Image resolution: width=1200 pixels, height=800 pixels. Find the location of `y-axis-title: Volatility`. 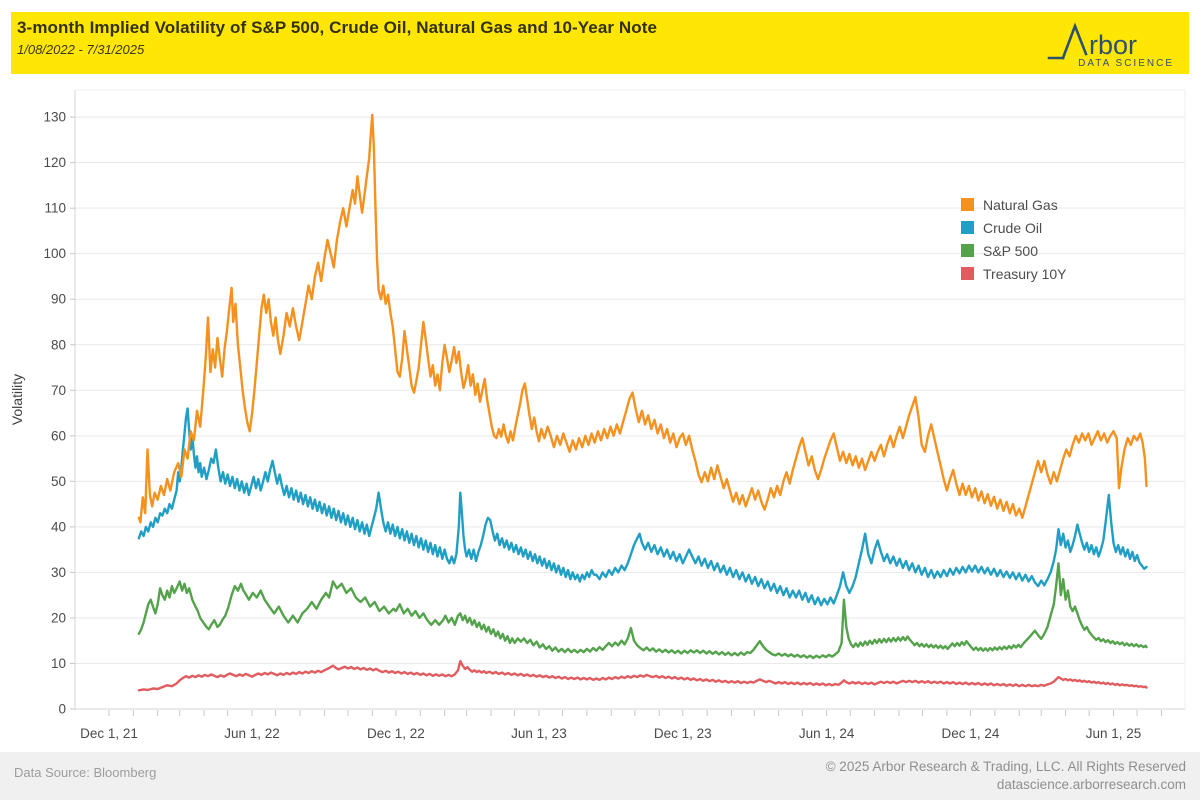

y-axis-title: Volatility is located at coordinates (17, 399).